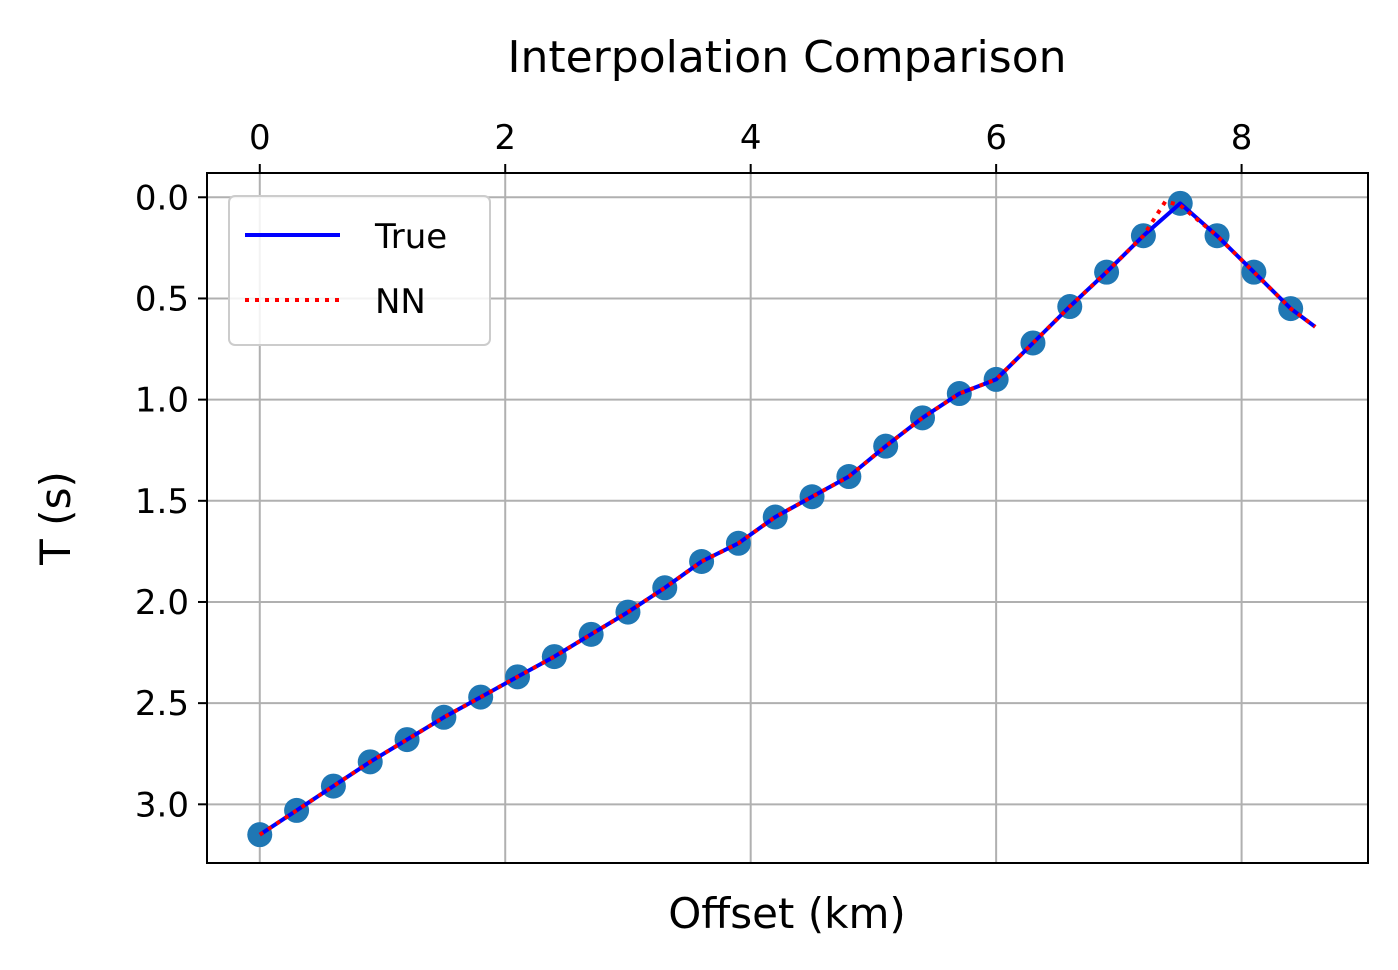 The image size is (1398, 970). I want to click on y-tick-label: 0.5, so click(162, 299).